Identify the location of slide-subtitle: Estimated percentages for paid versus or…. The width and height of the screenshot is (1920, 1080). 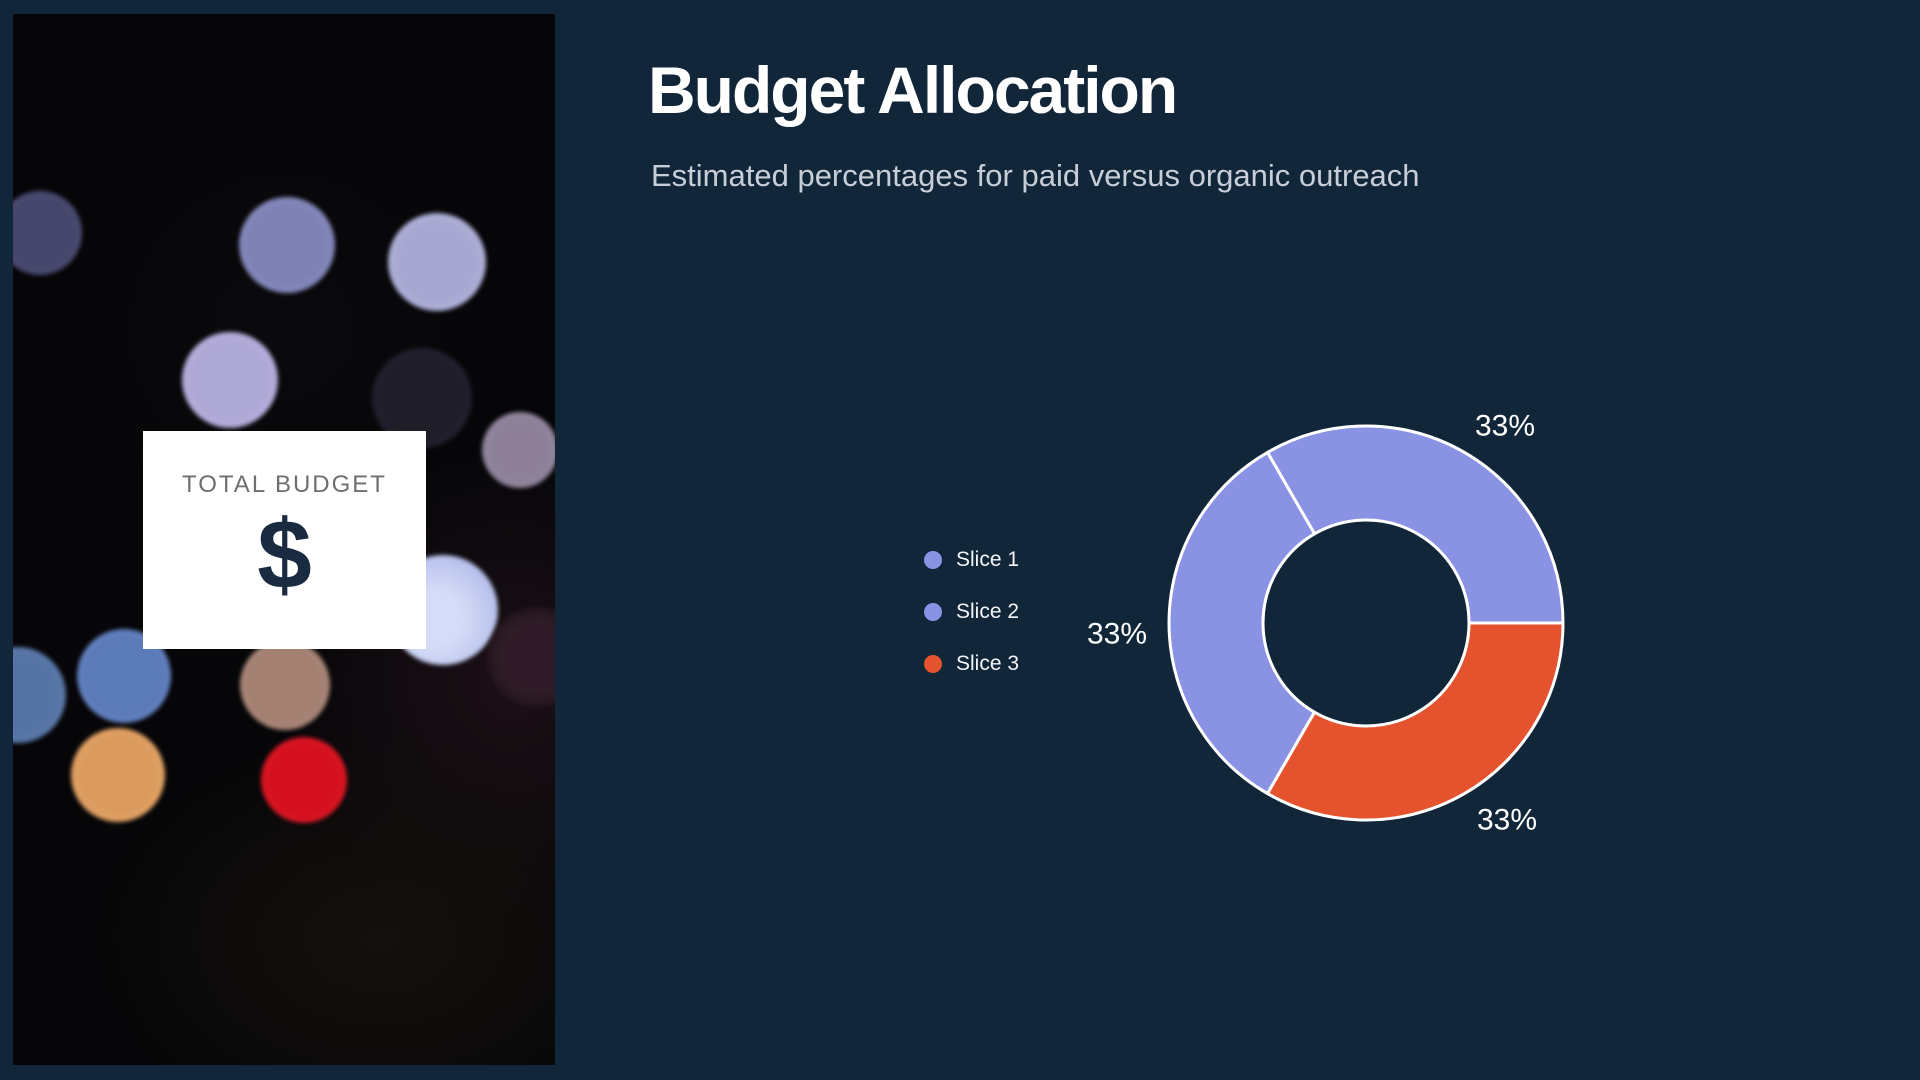
(1035, 175).